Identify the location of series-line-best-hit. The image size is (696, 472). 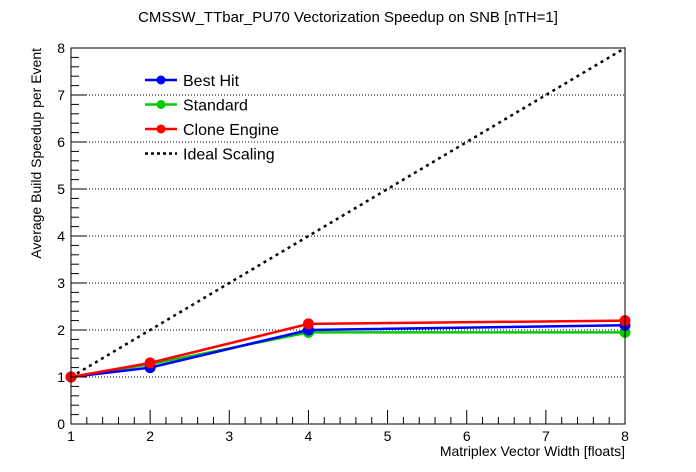
(348, 351).